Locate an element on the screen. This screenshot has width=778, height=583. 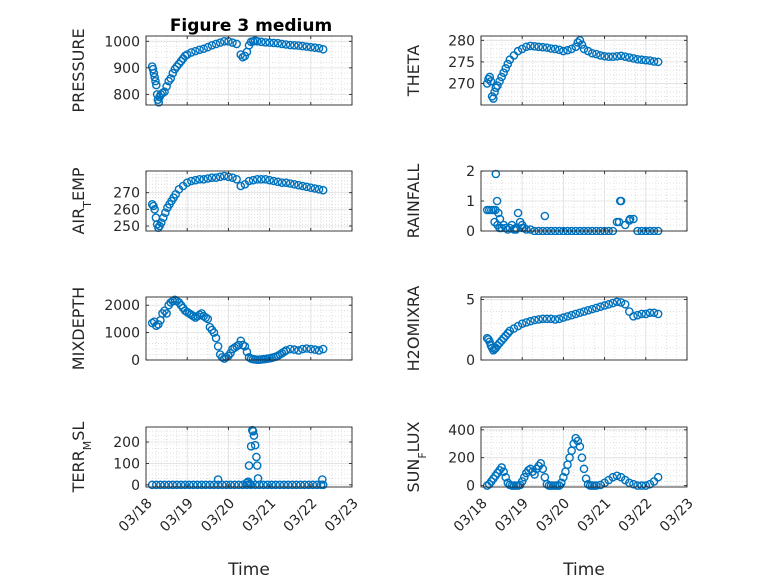
x-axis-label: Time is located at coordinates (583, 570).